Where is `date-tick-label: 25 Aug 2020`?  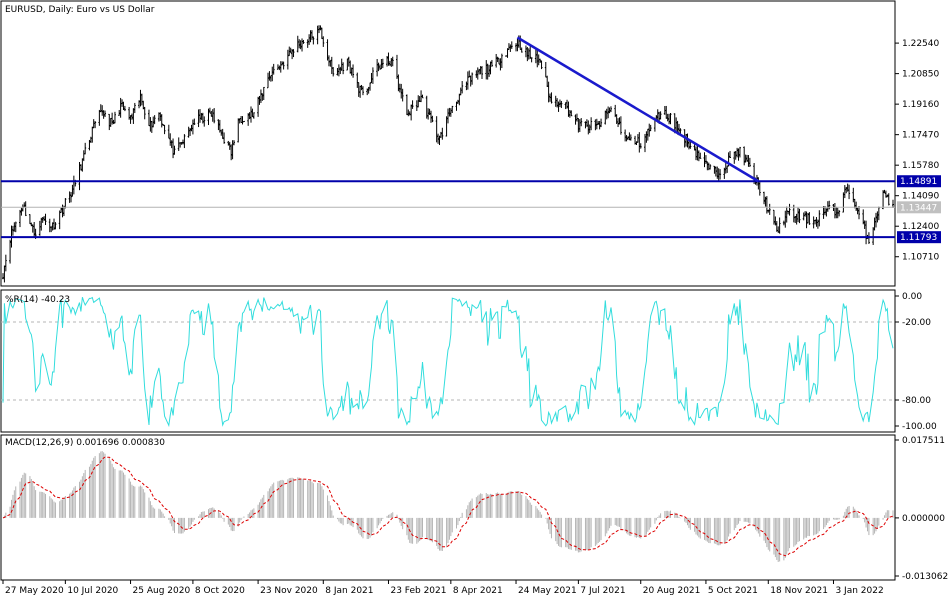
date-tick-label: 25 Aug 2020 is located at coordinates (162, 591).